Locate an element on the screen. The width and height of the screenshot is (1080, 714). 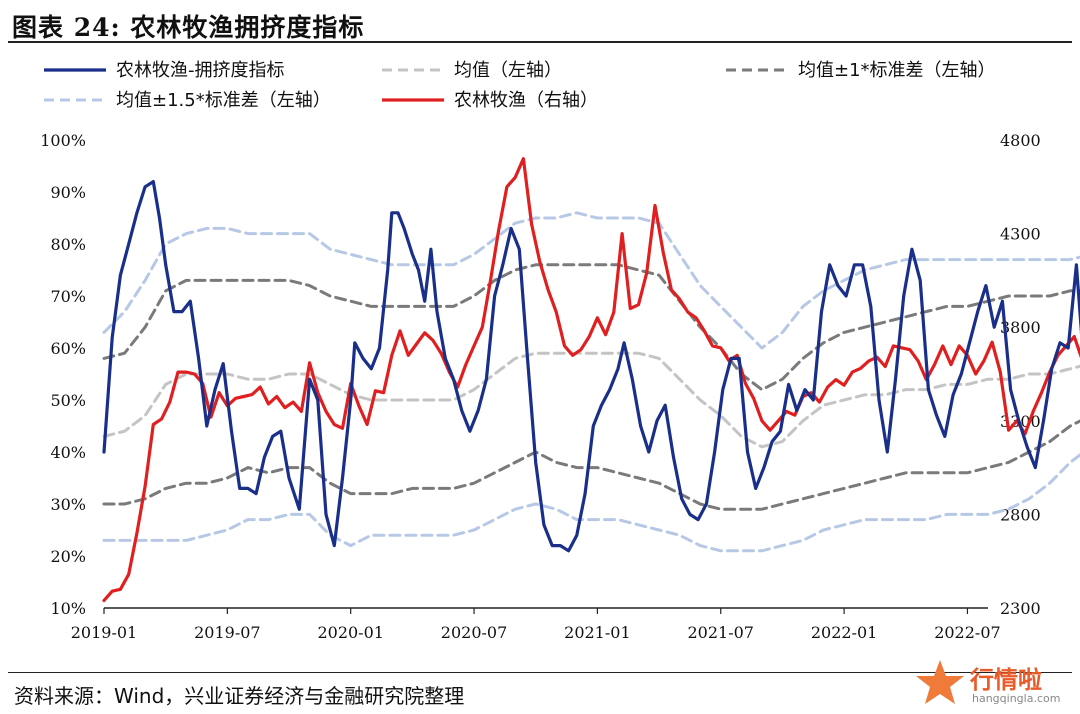
y-right-tick-label: 4800 is located at coordinates (1020, 140).